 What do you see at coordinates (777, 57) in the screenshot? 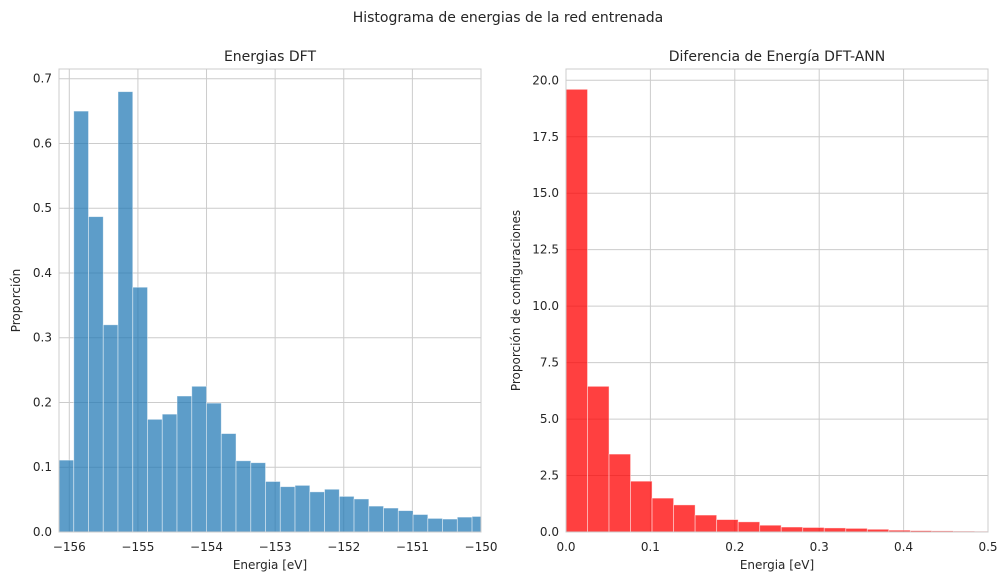
I see `chart-title: Diferencia de Energía DFT-ANN` at bounding box center [777, 57].